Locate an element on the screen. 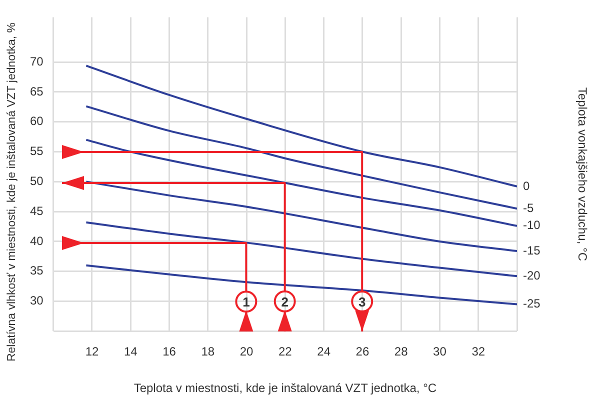 Image resolution: width=589 pixels, height=400 pixels. x-tick-label: 28 is located at coordinates (401, 351).